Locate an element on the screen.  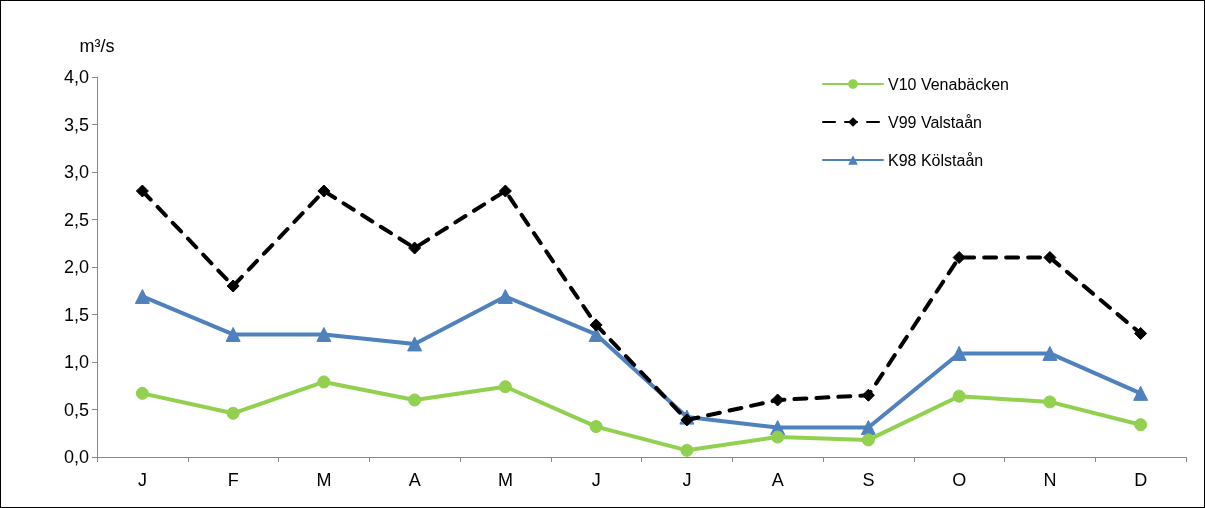
x-tick-label: D is located at coordinates (1141, 480).